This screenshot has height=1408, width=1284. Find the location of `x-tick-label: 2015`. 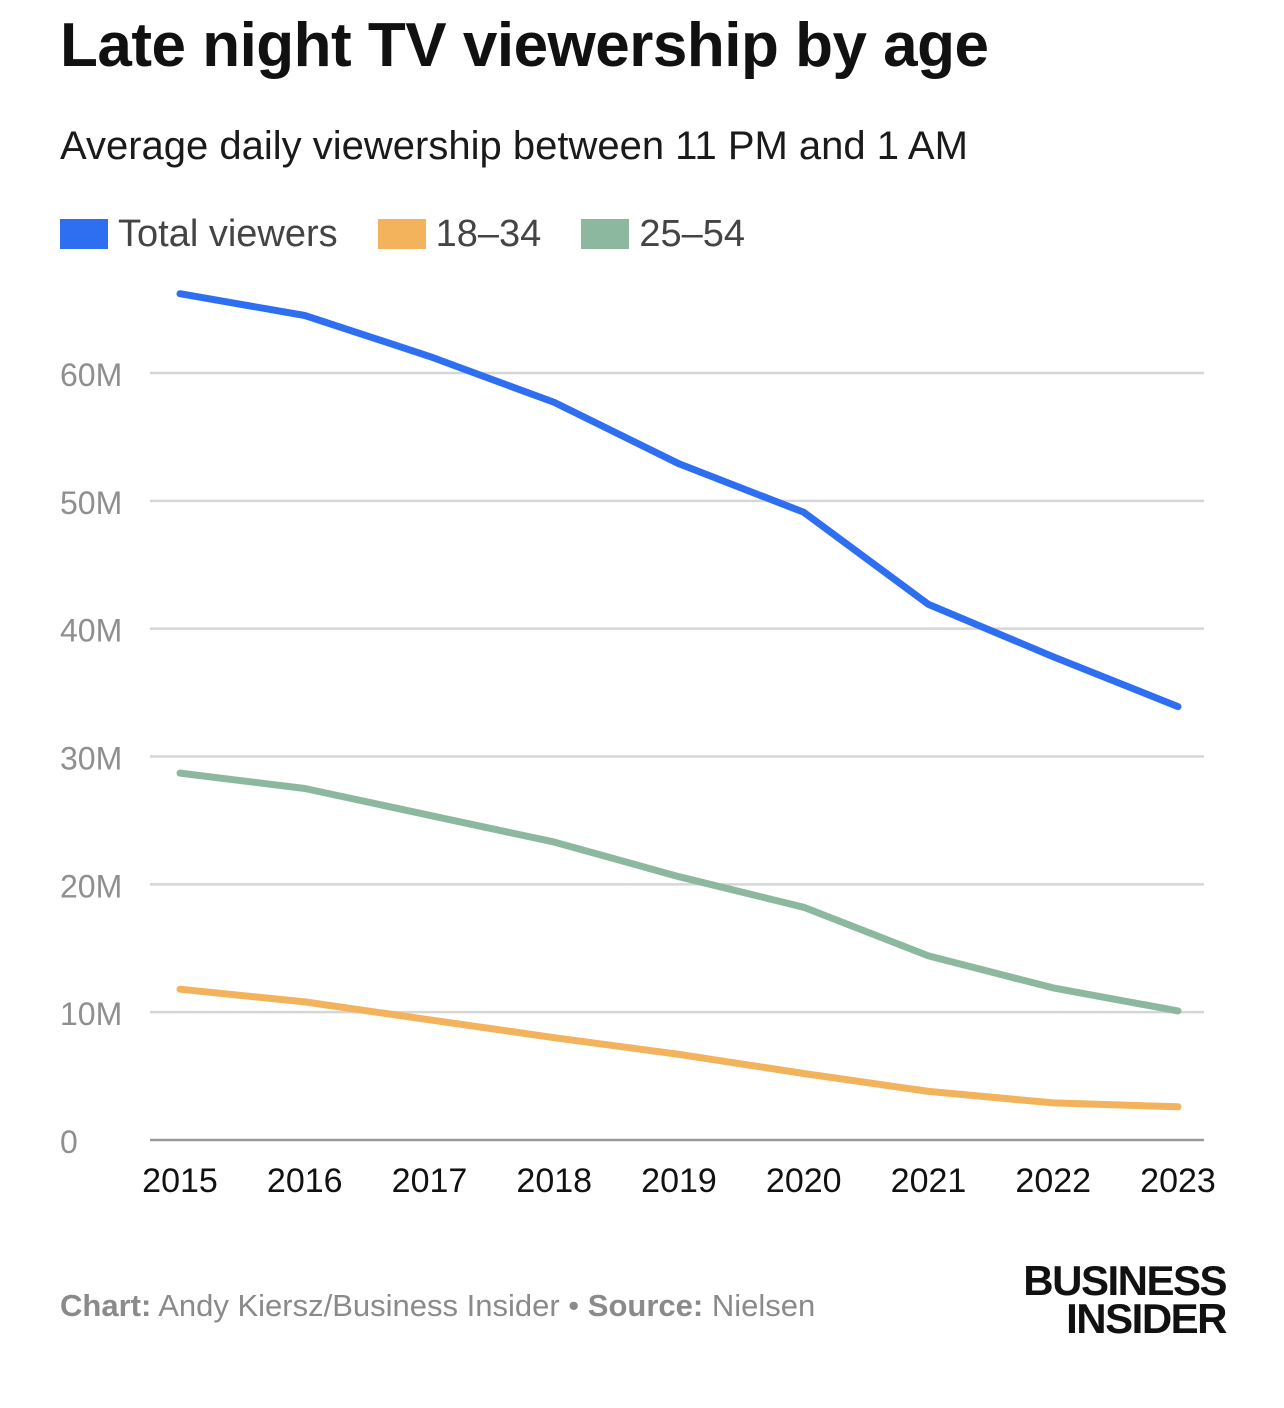

x-tick-label: 2015 is located at coordinates (180, 1181).